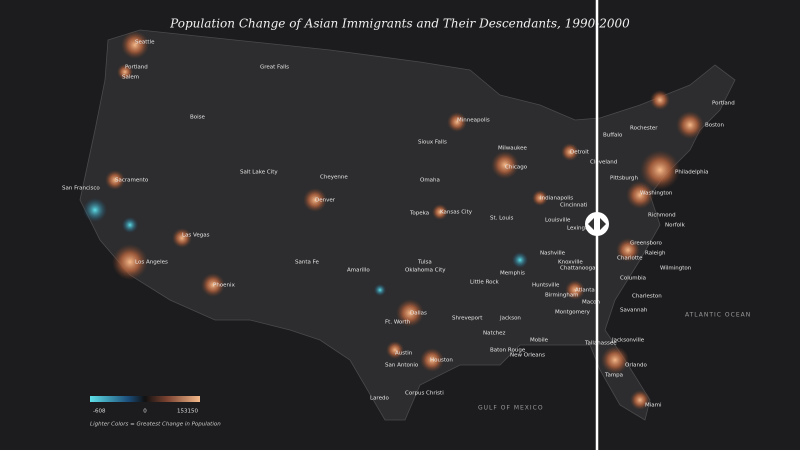 This screenshot has width=800, height=450. Describe the element at coordinates (516, 168) in the screenshot. I see `city-label: Chicago` at that location.